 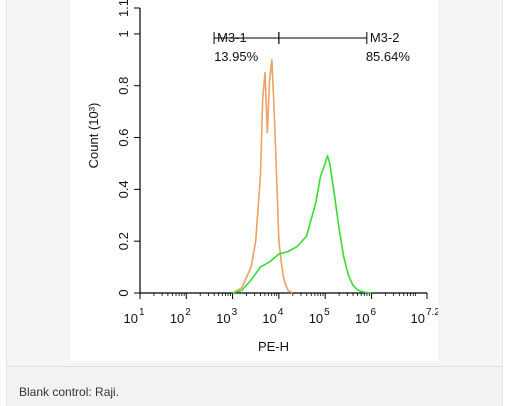 I want to click on x-tick-exponent: 3, so click(x=235, y=312).